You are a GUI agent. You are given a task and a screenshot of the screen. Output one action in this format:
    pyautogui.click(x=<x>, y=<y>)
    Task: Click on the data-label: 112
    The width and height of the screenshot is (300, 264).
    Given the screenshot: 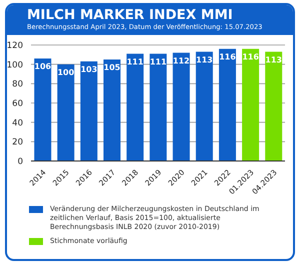 What is the action you would take?
    pyautogui.click(x=181, y=61)
    